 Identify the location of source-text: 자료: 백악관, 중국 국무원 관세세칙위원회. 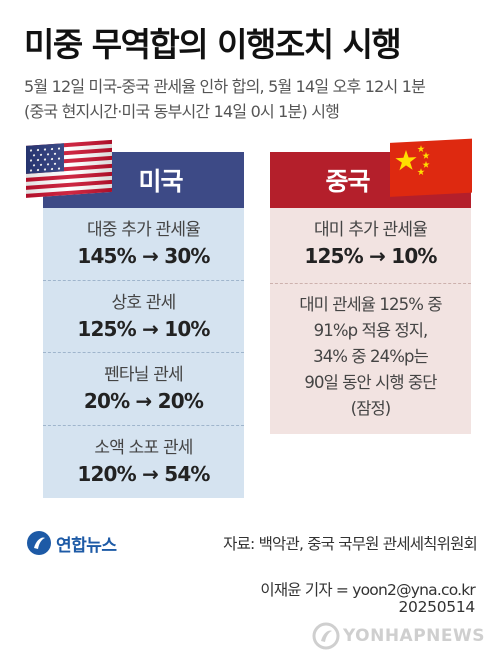
(350, 544).